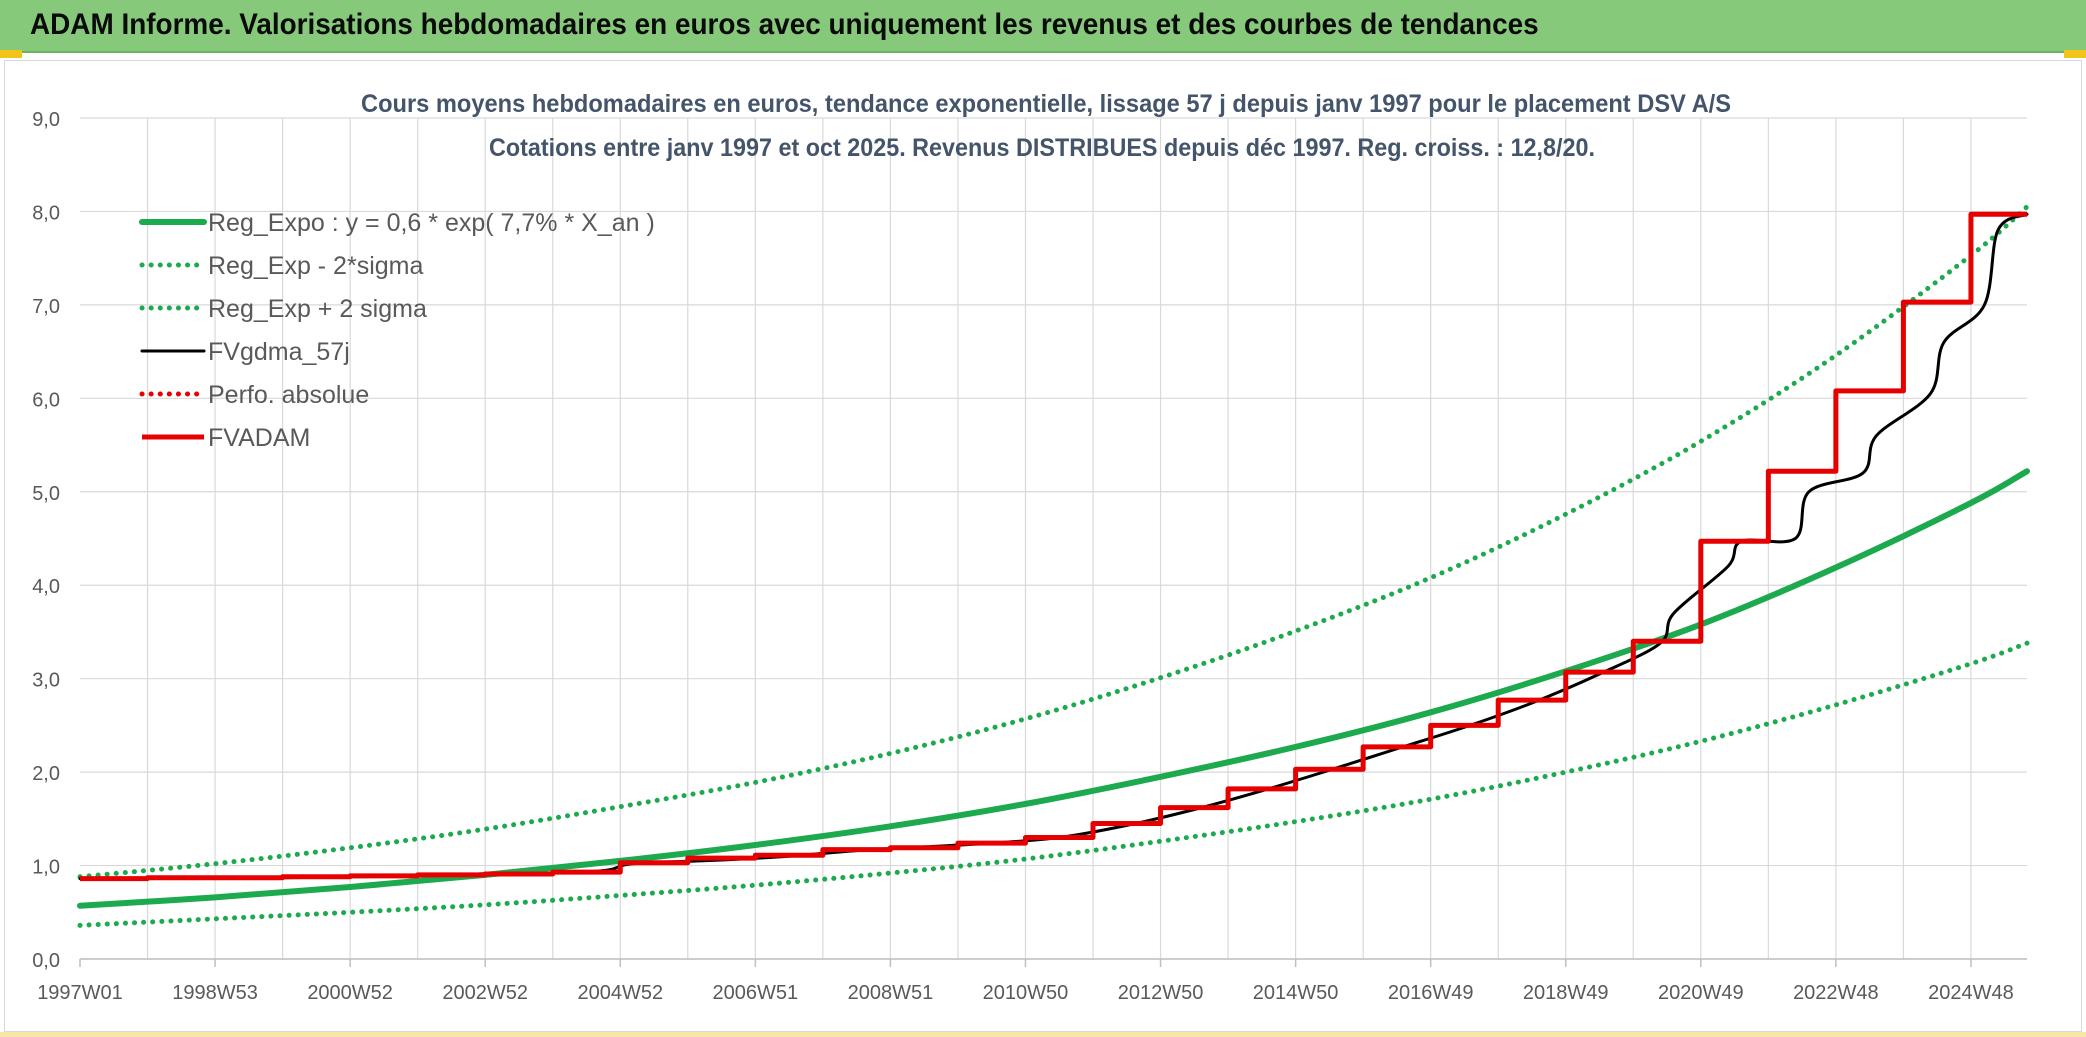 This screenshot has height=1037, width=2086. I want to click on legend-label: FVADAM, so click(259, 438).